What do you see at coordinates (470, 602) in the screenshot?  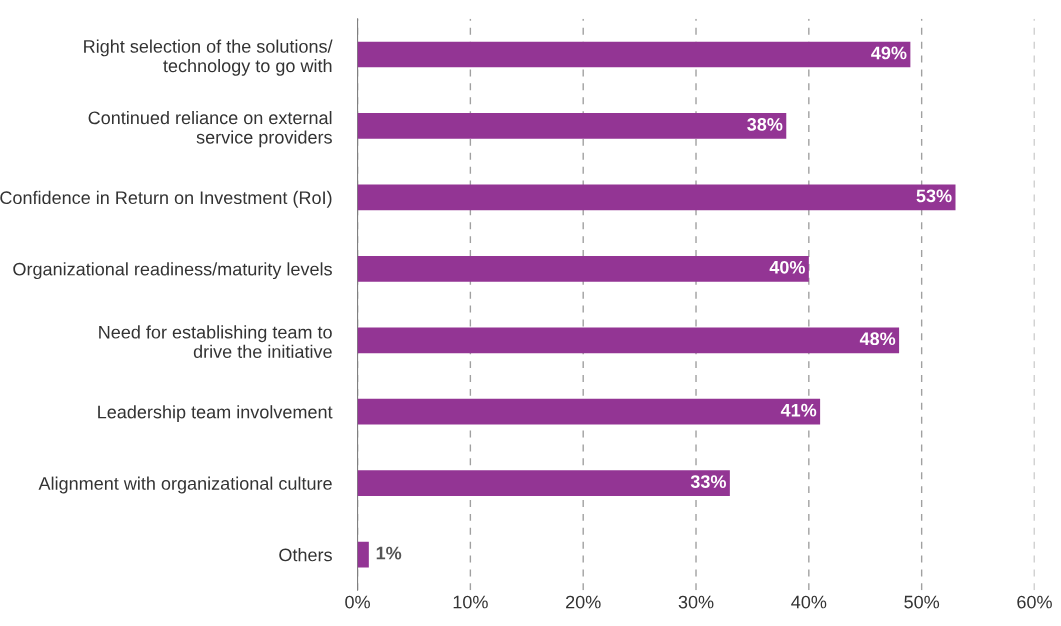 I see `x-tick-label: 10%` at bounding box center [470, 602].